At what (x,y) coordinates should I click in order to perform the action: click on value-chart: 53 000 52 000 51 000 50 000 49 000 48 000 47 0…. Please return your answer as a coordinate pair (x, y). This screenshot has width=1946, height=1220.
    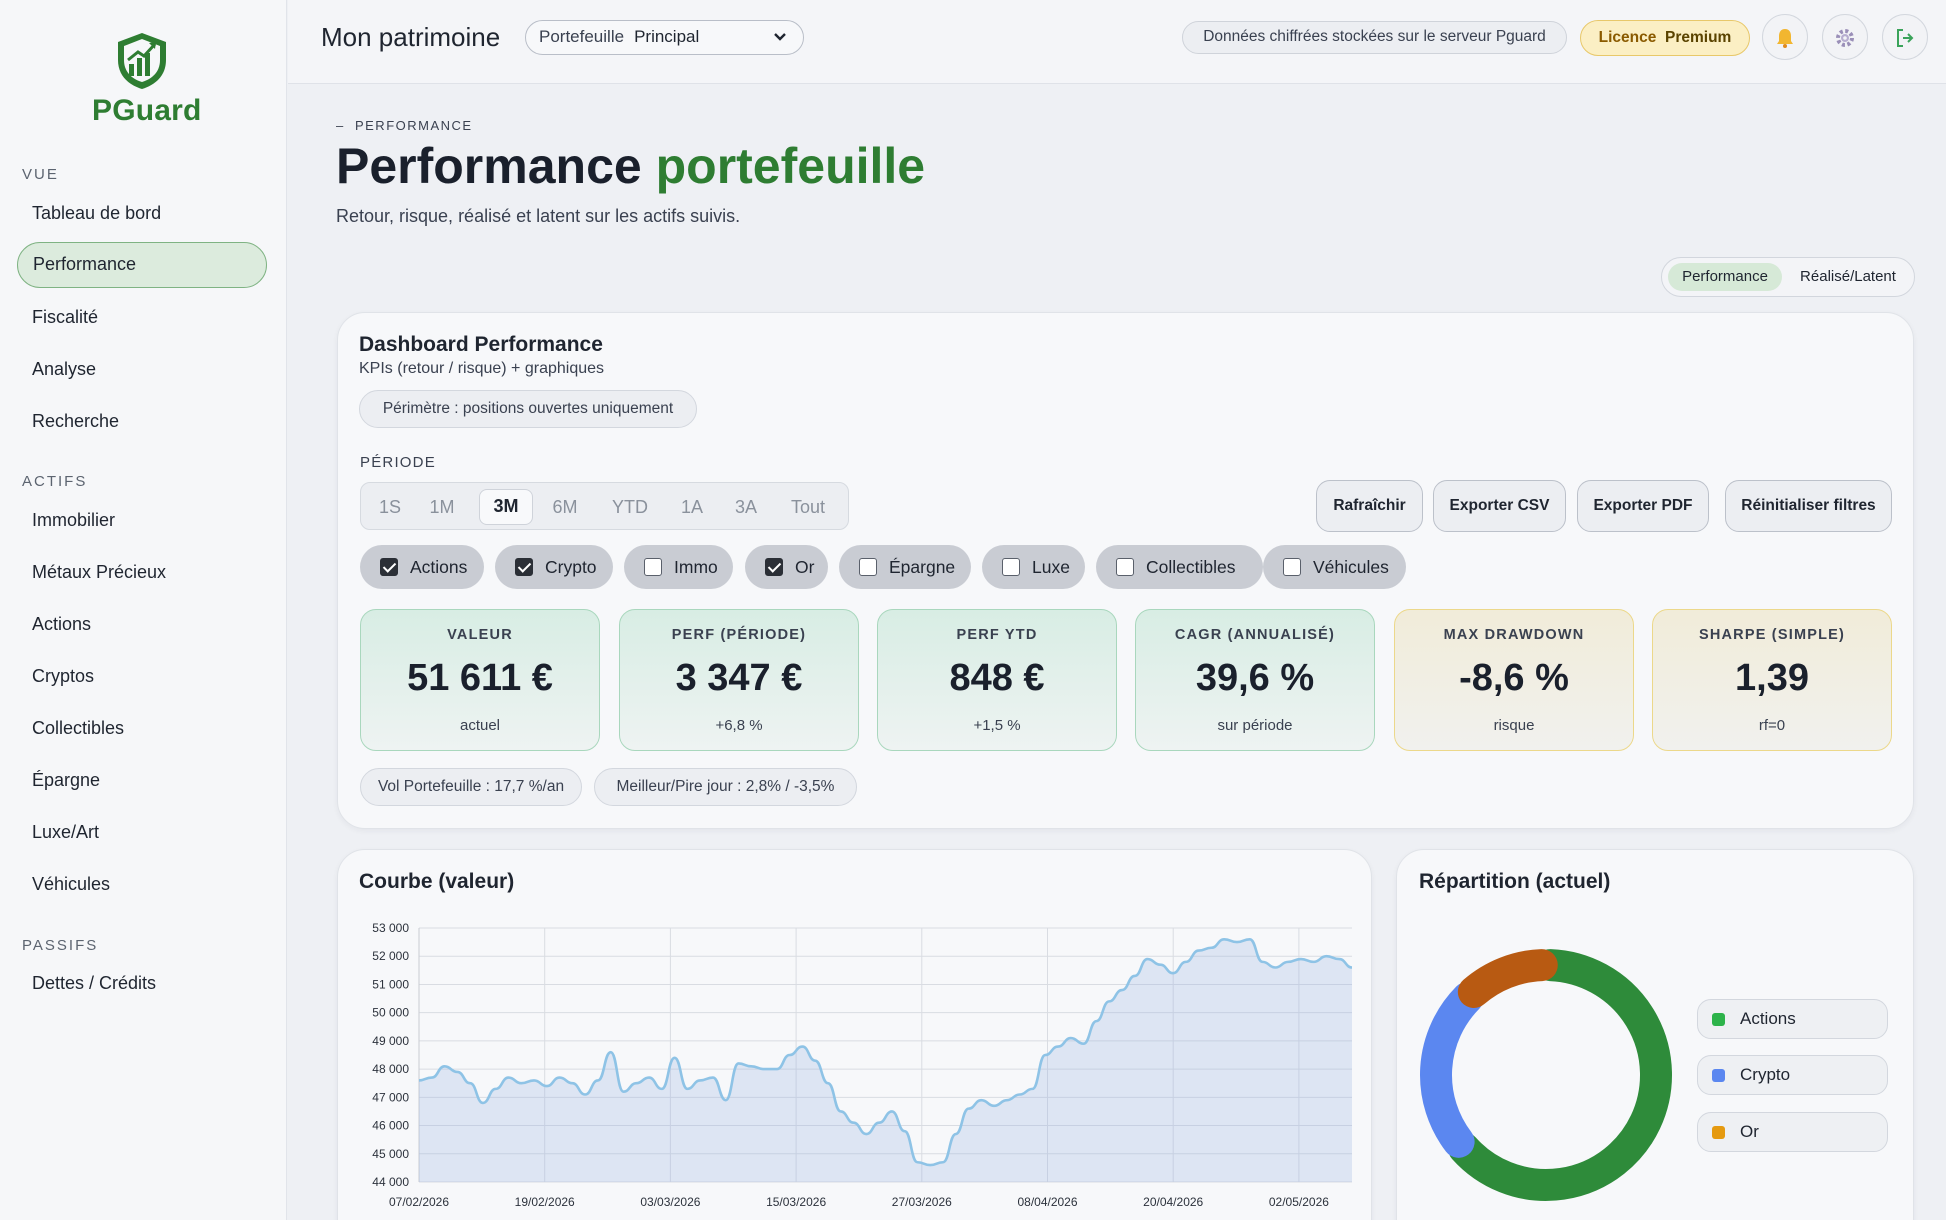
    Looking at the image, I should click on (860, 1062).